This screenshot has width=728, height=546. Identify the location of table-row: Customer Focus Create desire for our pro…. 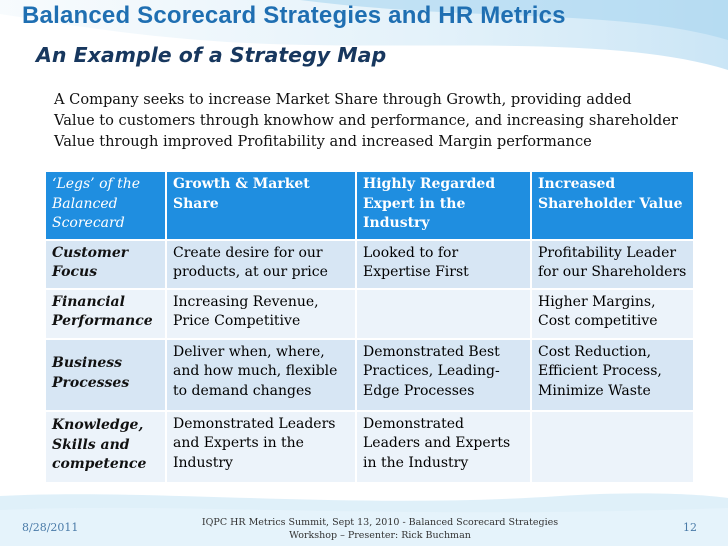
(369, 263).